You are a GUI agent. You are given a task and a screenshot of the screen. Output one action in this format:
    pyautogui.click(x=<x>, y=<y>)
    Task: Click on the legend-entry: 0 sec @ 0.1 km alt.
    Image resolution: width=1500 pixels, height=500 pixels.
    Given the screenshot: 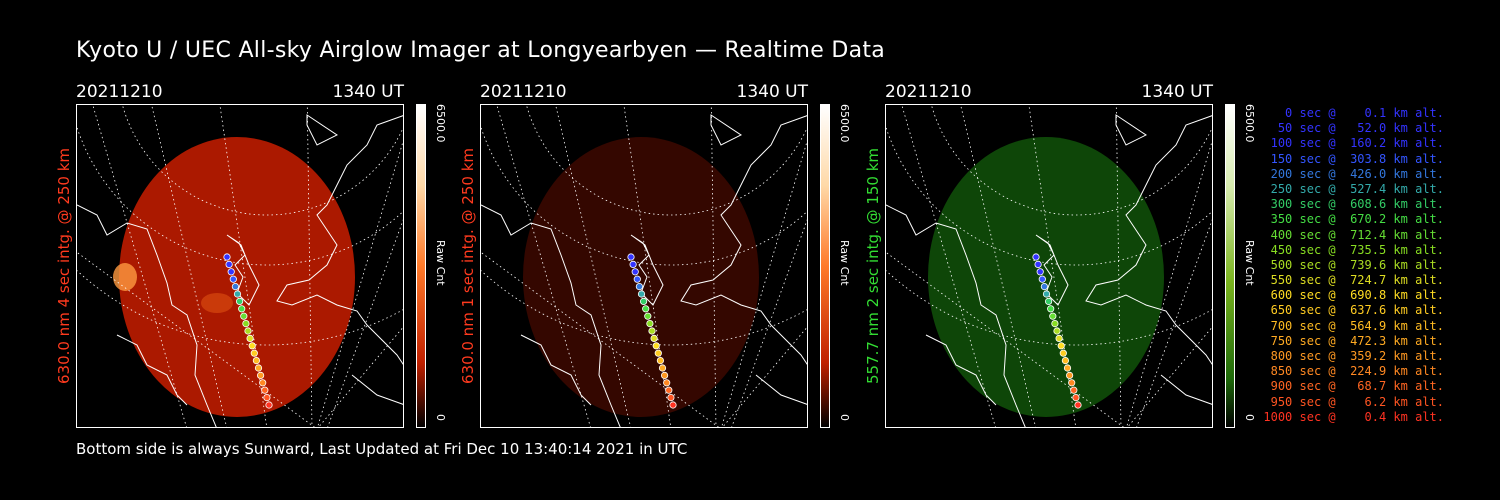 What is the action you would take?
    pyautogui.click(x=1364, y=113)
    